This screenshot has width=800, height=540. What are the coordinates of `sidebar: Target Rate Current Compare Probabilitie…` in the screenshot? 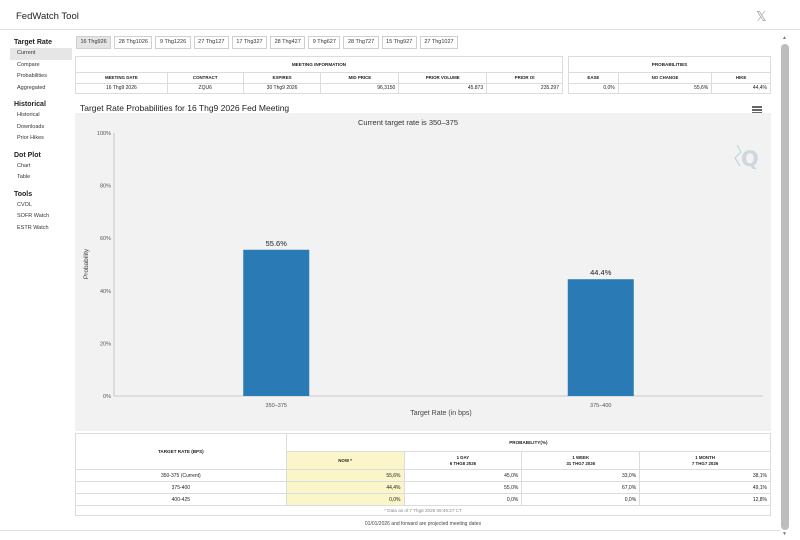 It's located at (41, 137).